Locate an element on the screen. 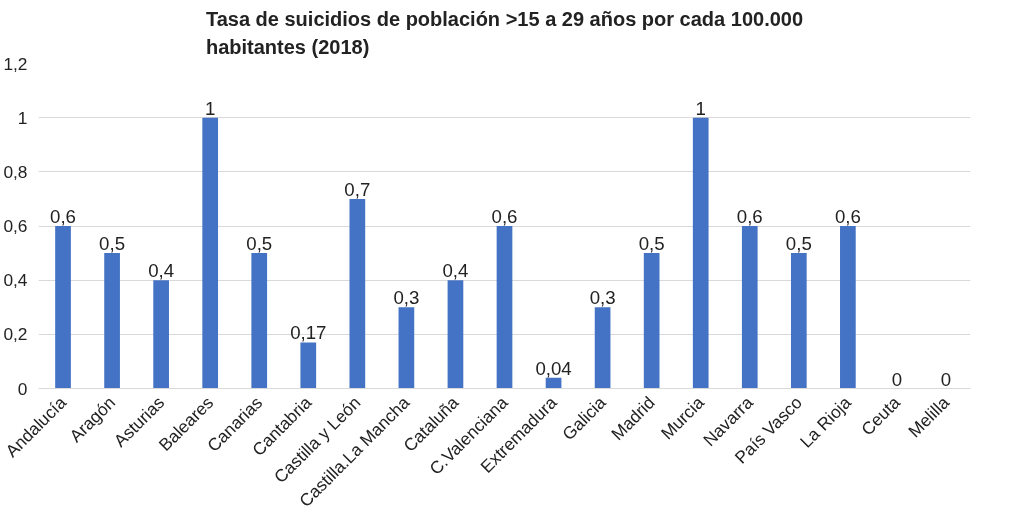  y-tick-label: 1,2 is located at coordinates (15, 63).